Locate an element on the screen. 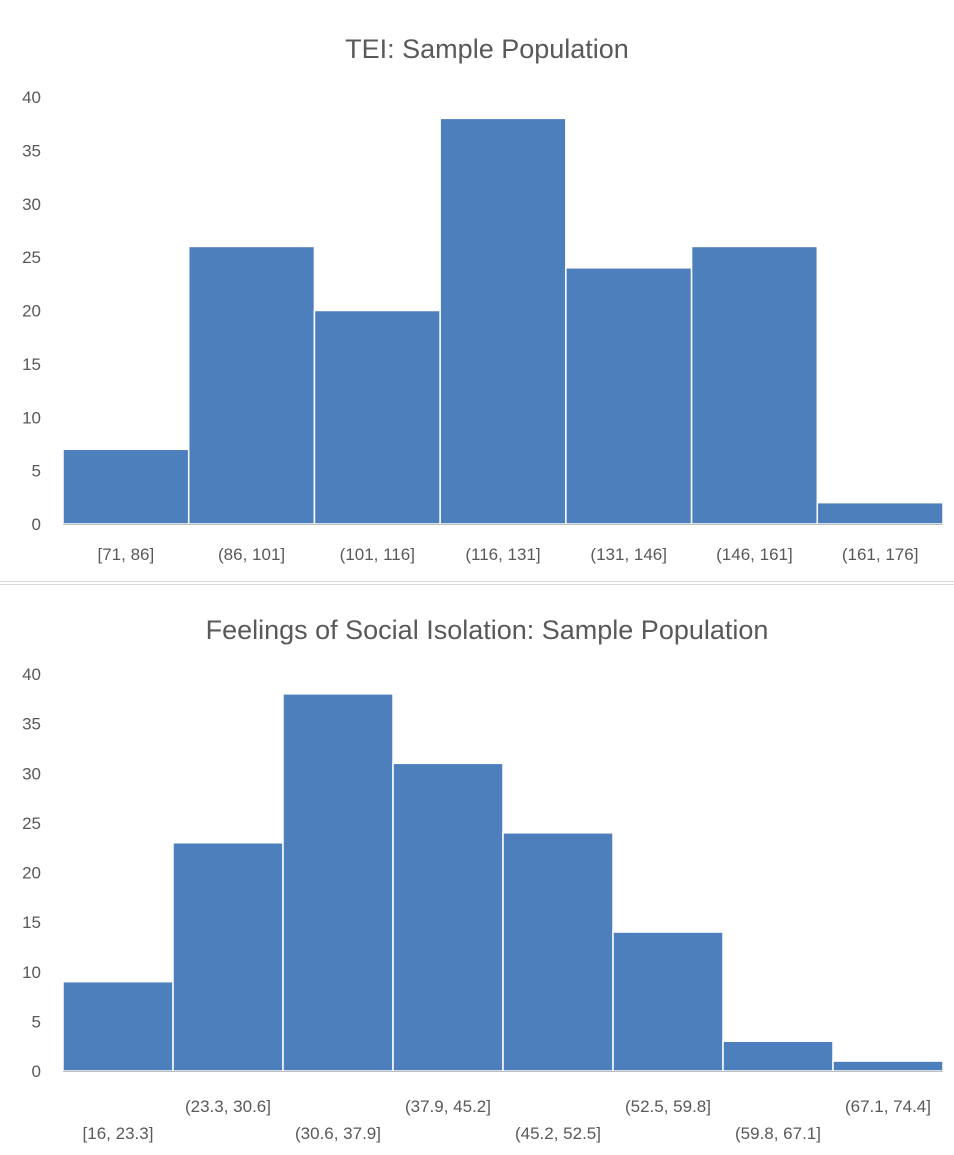  x-tick-label: [16, 23.3] is located at coordinates (118, 1133).